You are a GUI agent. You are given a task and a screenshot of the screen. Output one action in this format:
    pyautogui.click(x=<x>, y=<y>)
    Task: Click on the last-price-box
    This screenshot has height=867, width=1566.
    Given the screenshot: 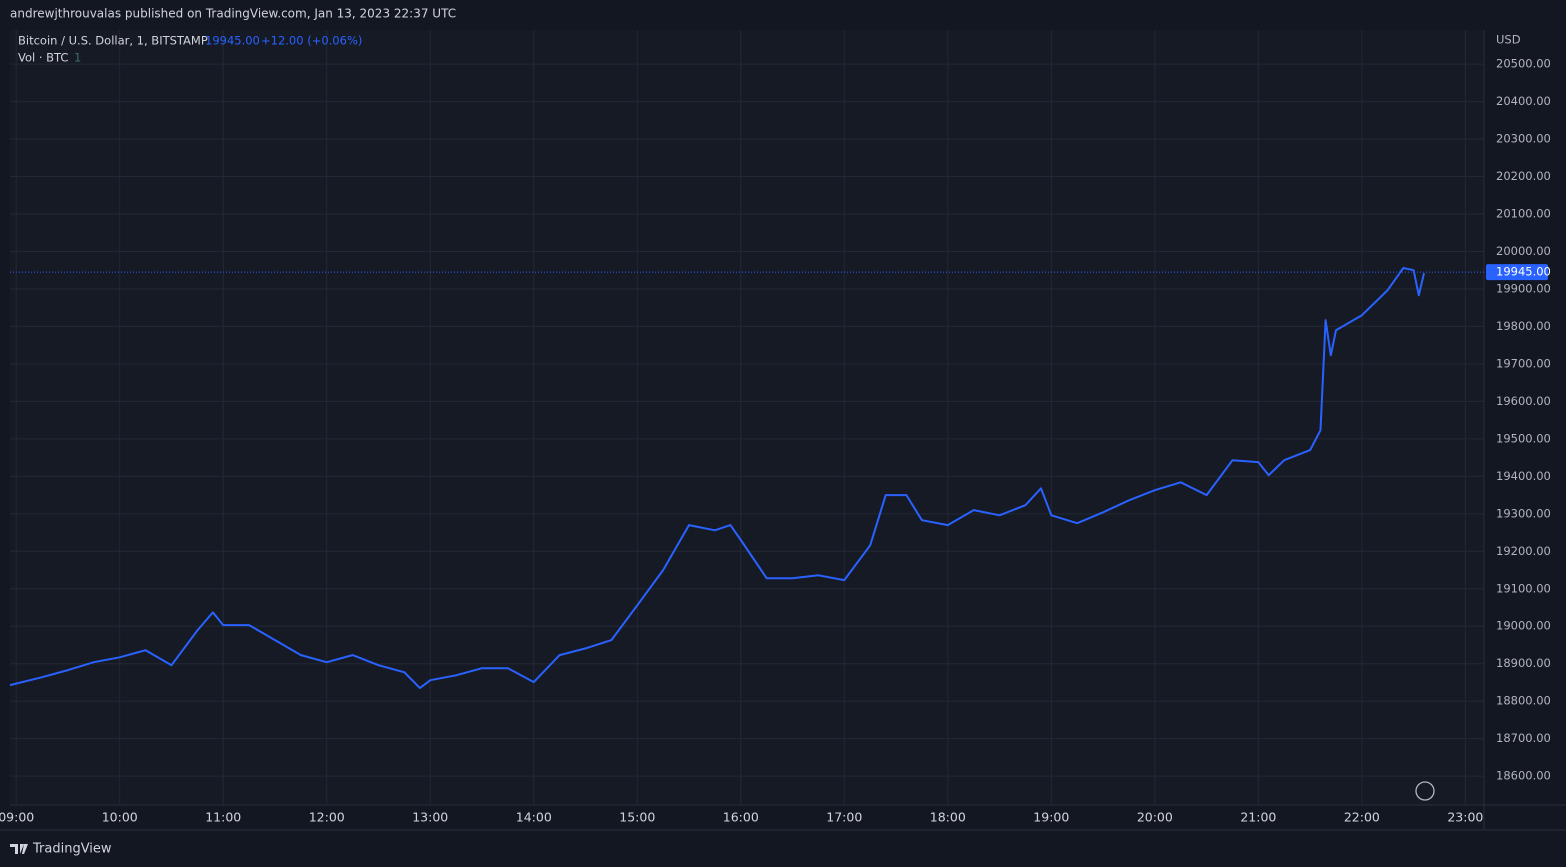 What is the action you would take?
    pyautogui.click(x=1517, y=272)
    